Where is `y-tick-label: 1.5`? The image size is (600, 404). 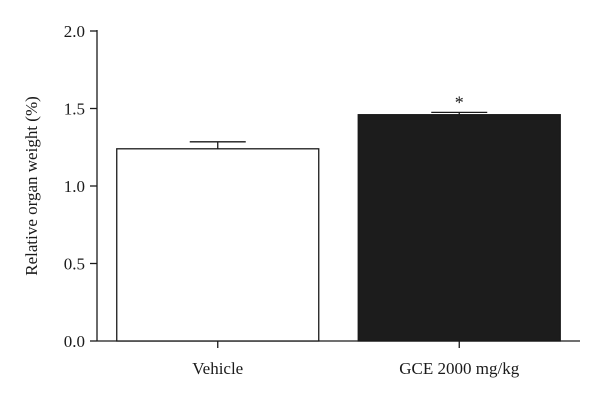
y-tick-label: 1.5 is located at coordinates (74, 109).